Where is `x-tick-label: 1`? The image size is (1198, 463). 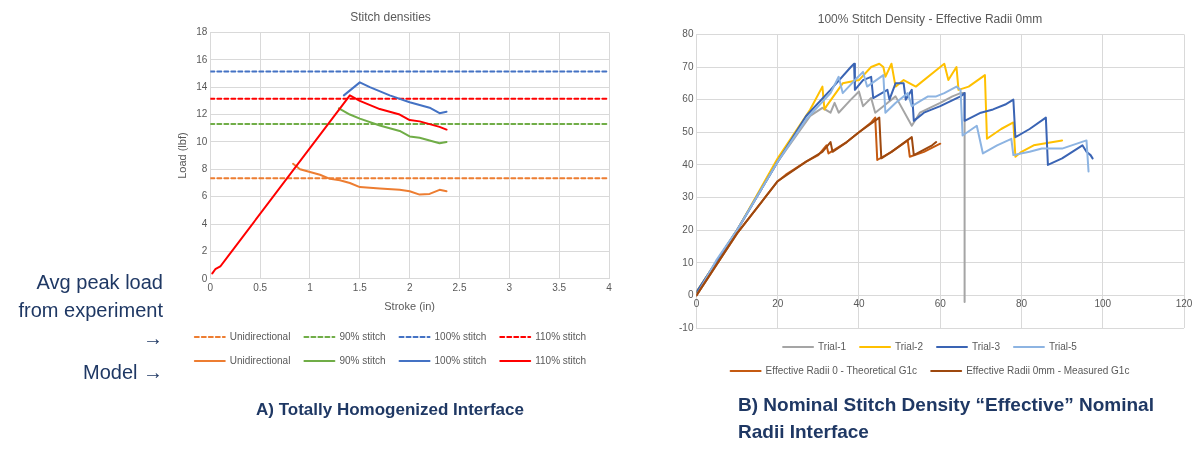 x-tick-label: 1 is located at coordinates (310, 287).